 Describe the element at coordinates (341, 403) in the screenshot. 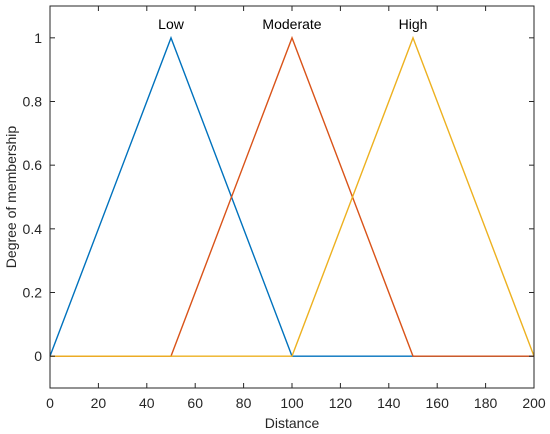

I see `x-tick-label: 120` at that location.